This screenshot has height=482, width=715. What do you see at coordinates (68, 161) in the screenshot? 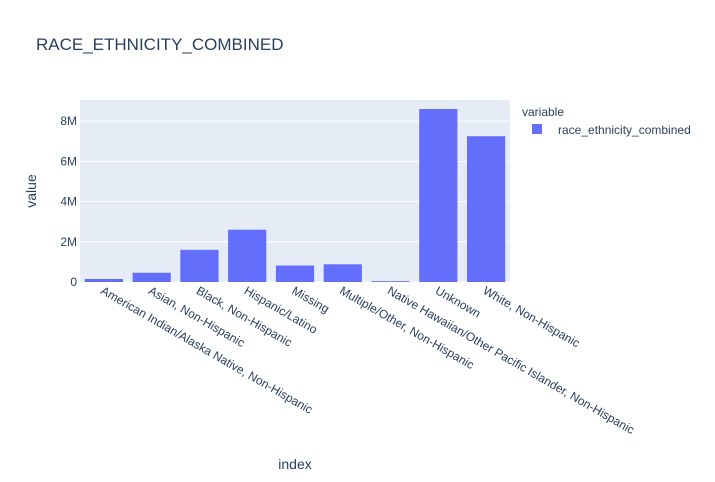
I see `y-tick-label: 6M` at bounding box center [68, 161].